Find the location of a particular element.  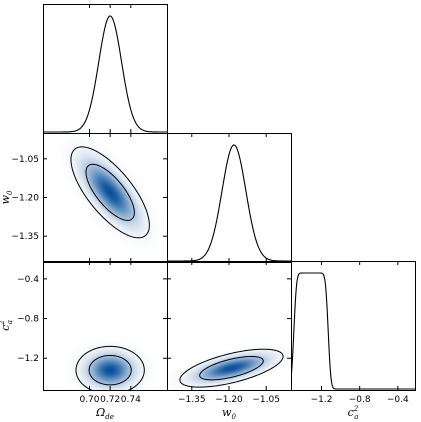

joint-w0-c2a is located at coordinates (229, 325).